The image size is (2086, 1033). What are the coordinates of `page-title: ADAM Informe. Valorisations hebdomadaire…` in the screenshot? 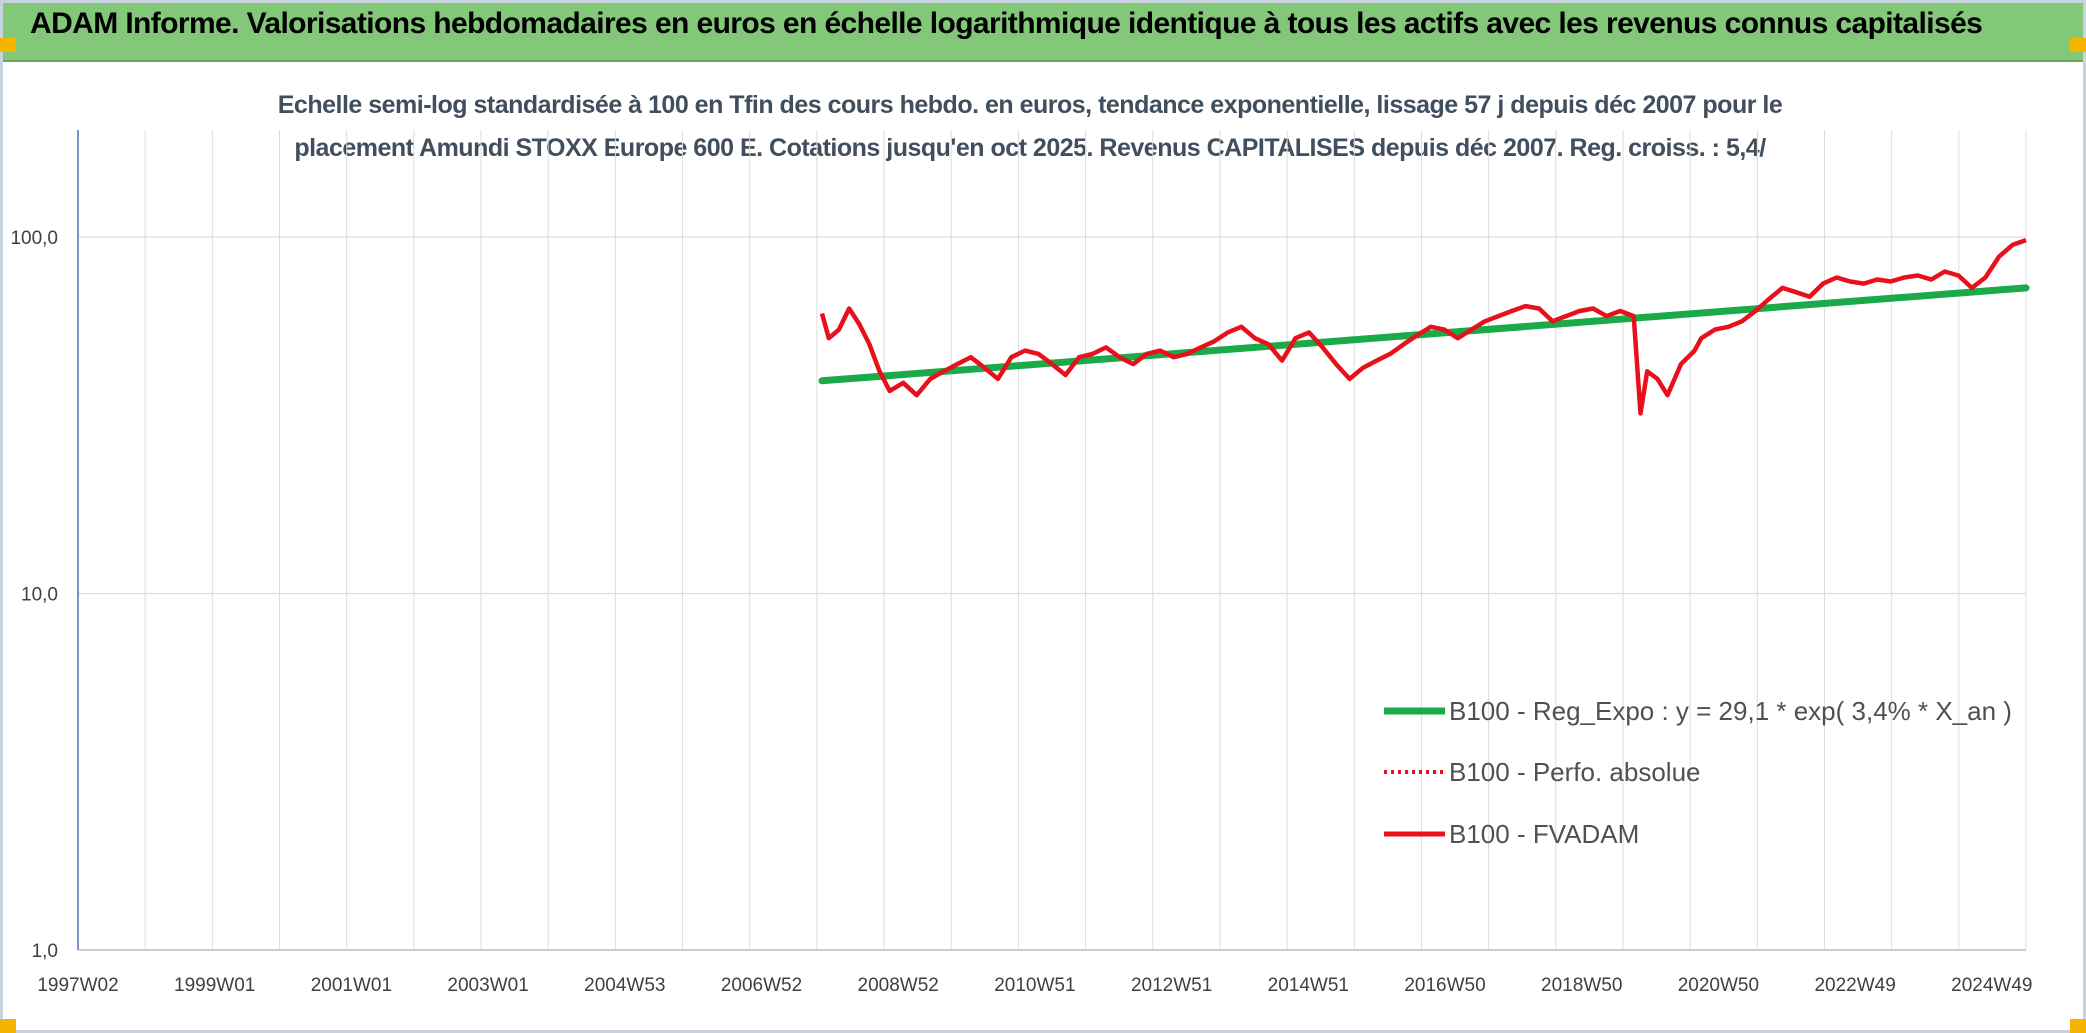 It's located at (1006, 23).